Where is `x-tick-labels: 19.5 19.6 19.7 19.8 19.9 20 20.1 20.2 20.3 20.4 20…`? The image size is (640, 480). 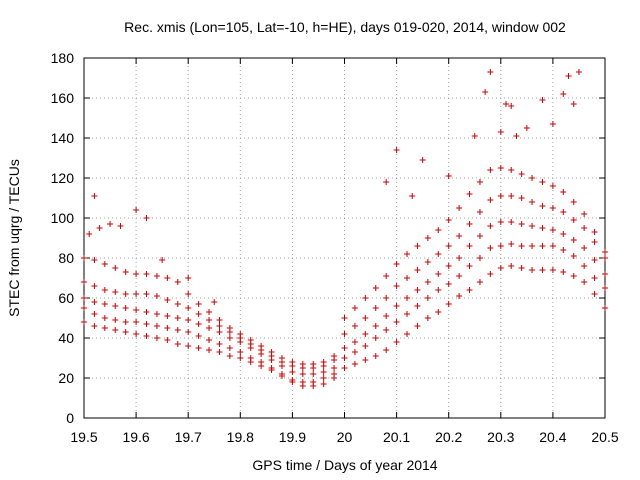
x-tick-labels: 19.5 19.6 19.7 19.8 19.9 20 20.1 20.2 20.3 20.4 20… is located at coordinates (344, 437).